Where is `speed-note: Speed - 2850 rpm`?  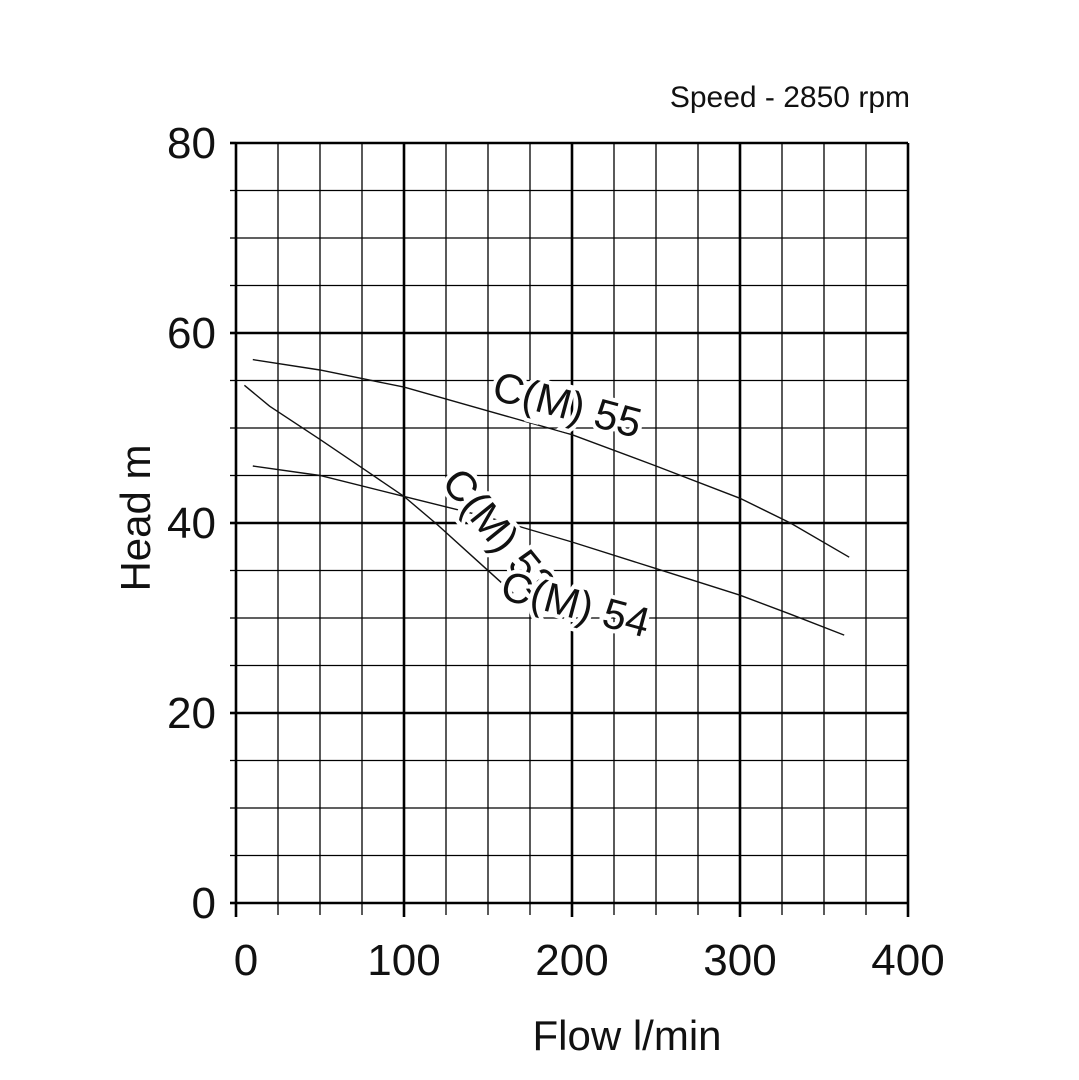 speed-note: Speed - 2850 rpm is located at coordinates (790, 97).